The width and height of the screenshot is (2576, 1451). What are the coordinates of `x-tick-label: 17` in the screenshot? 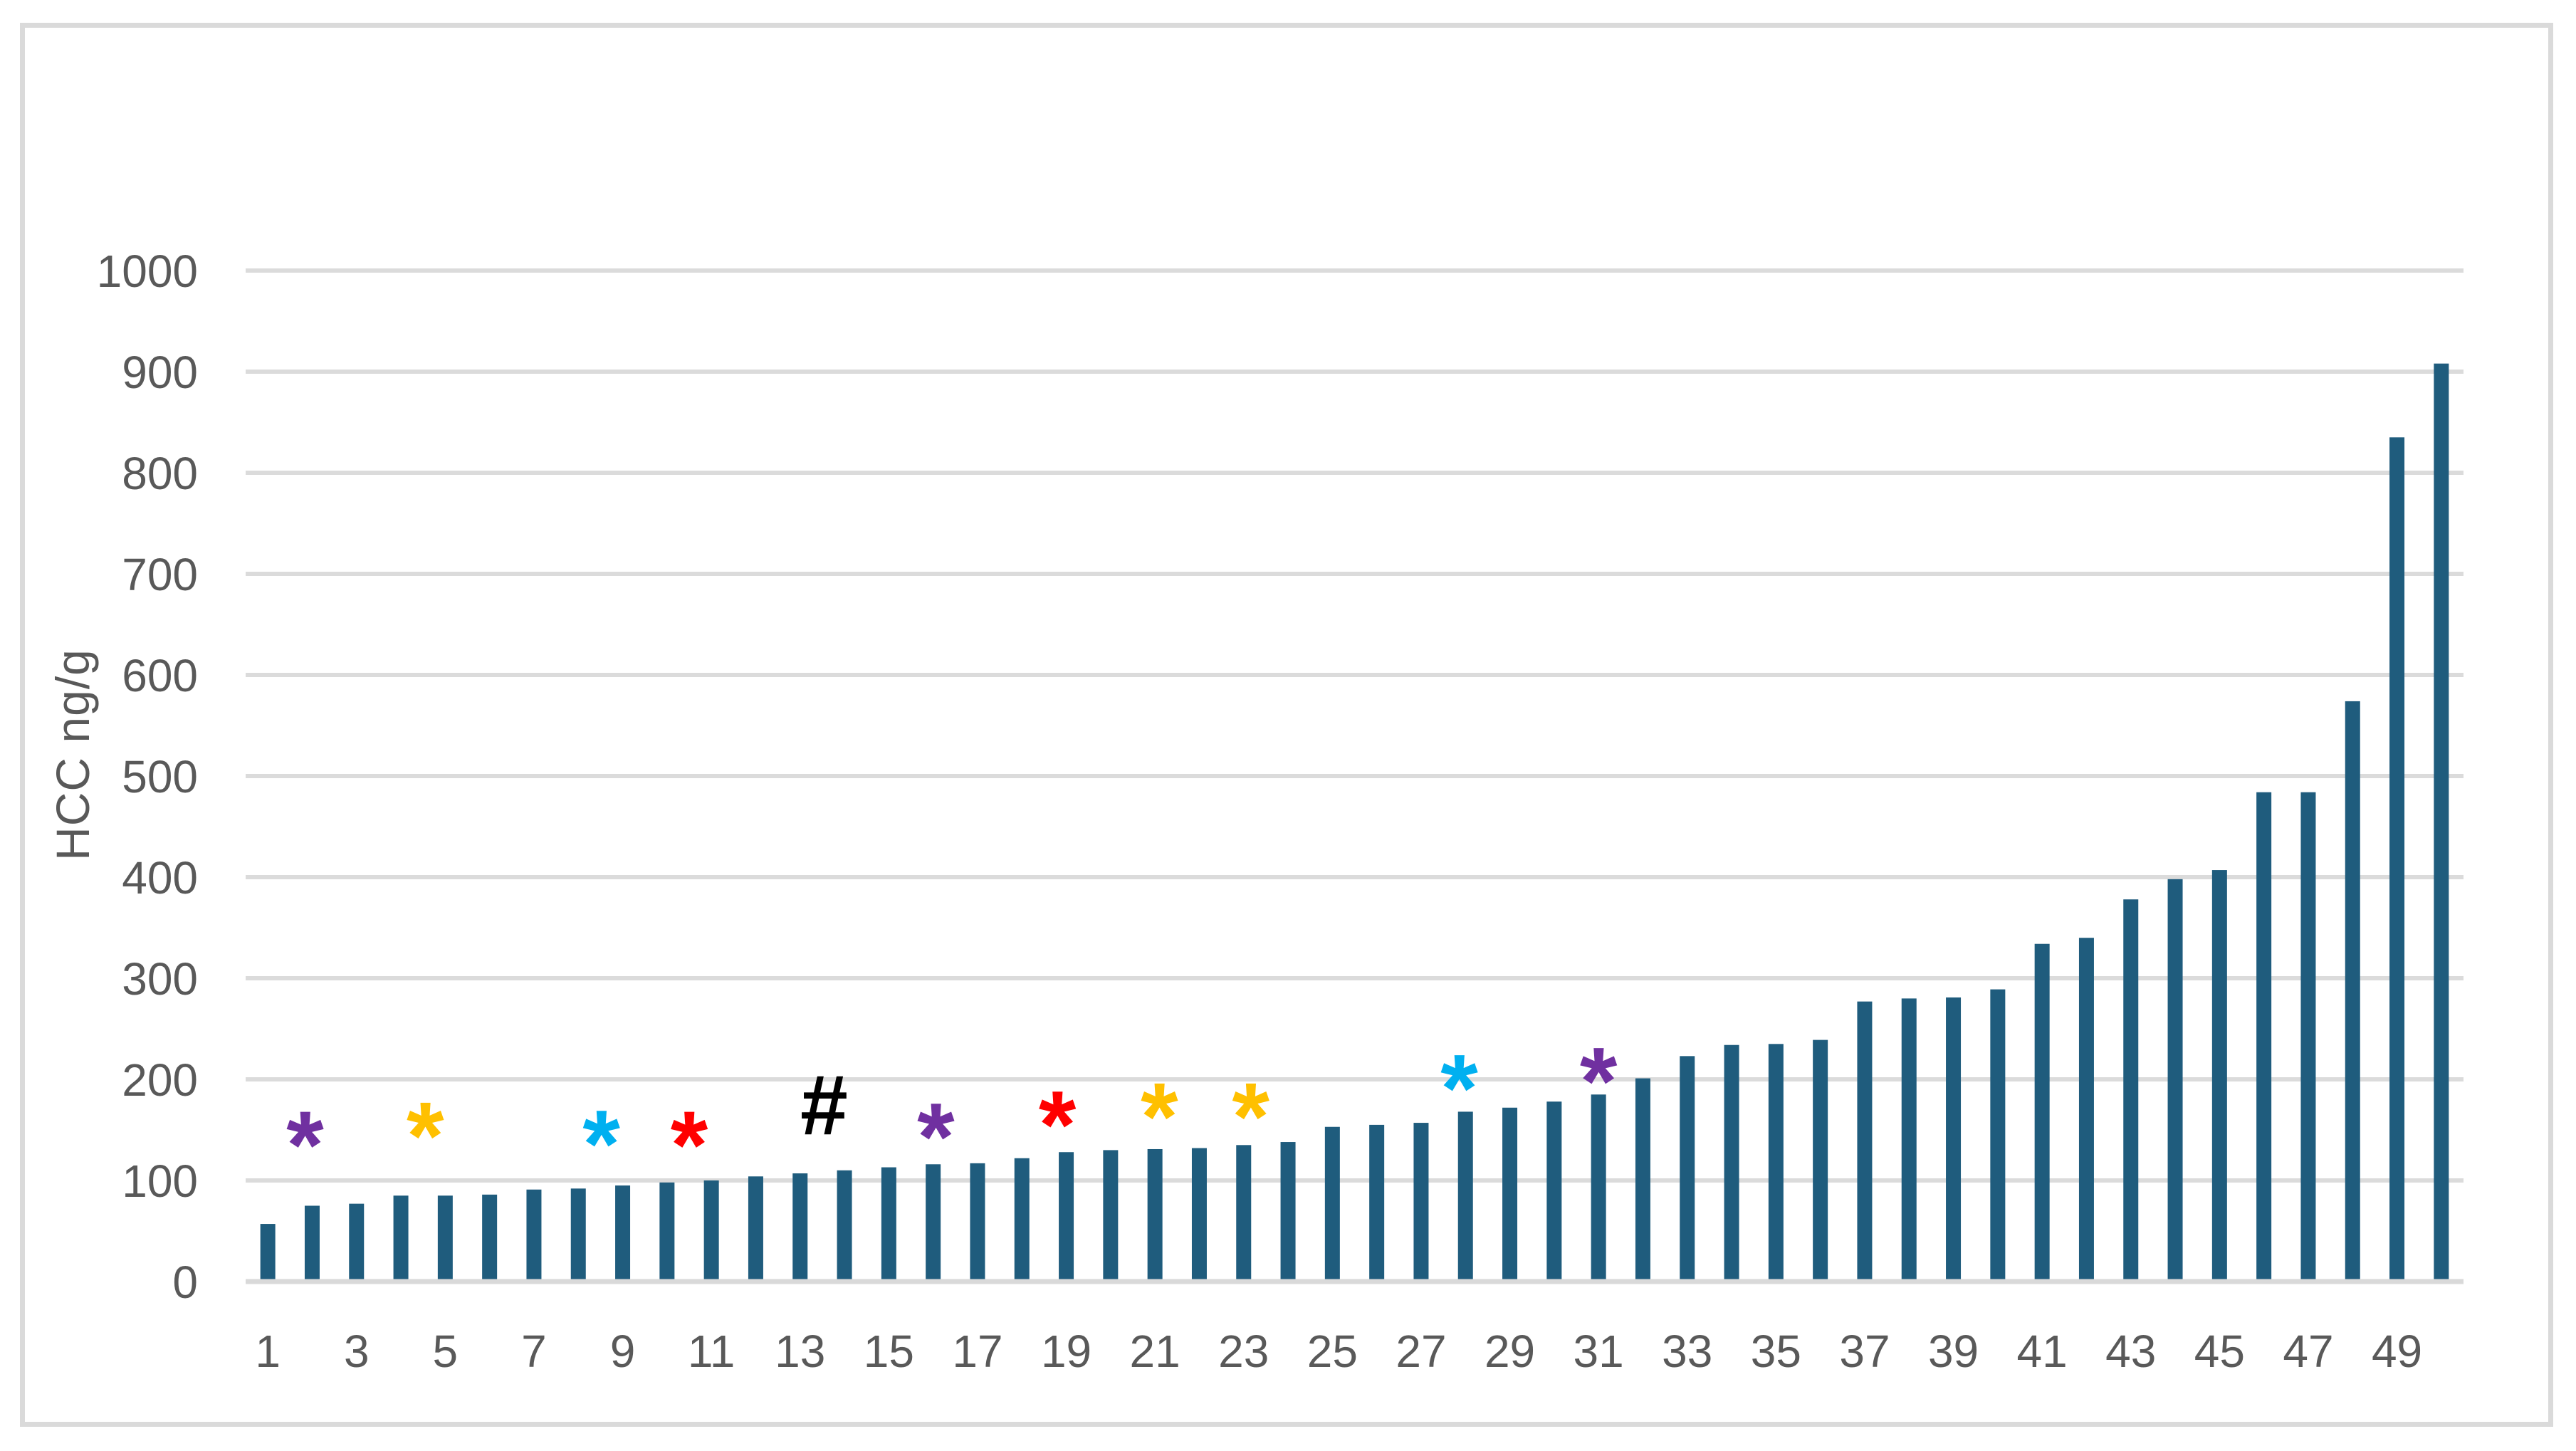 It's located at (977, 1351).